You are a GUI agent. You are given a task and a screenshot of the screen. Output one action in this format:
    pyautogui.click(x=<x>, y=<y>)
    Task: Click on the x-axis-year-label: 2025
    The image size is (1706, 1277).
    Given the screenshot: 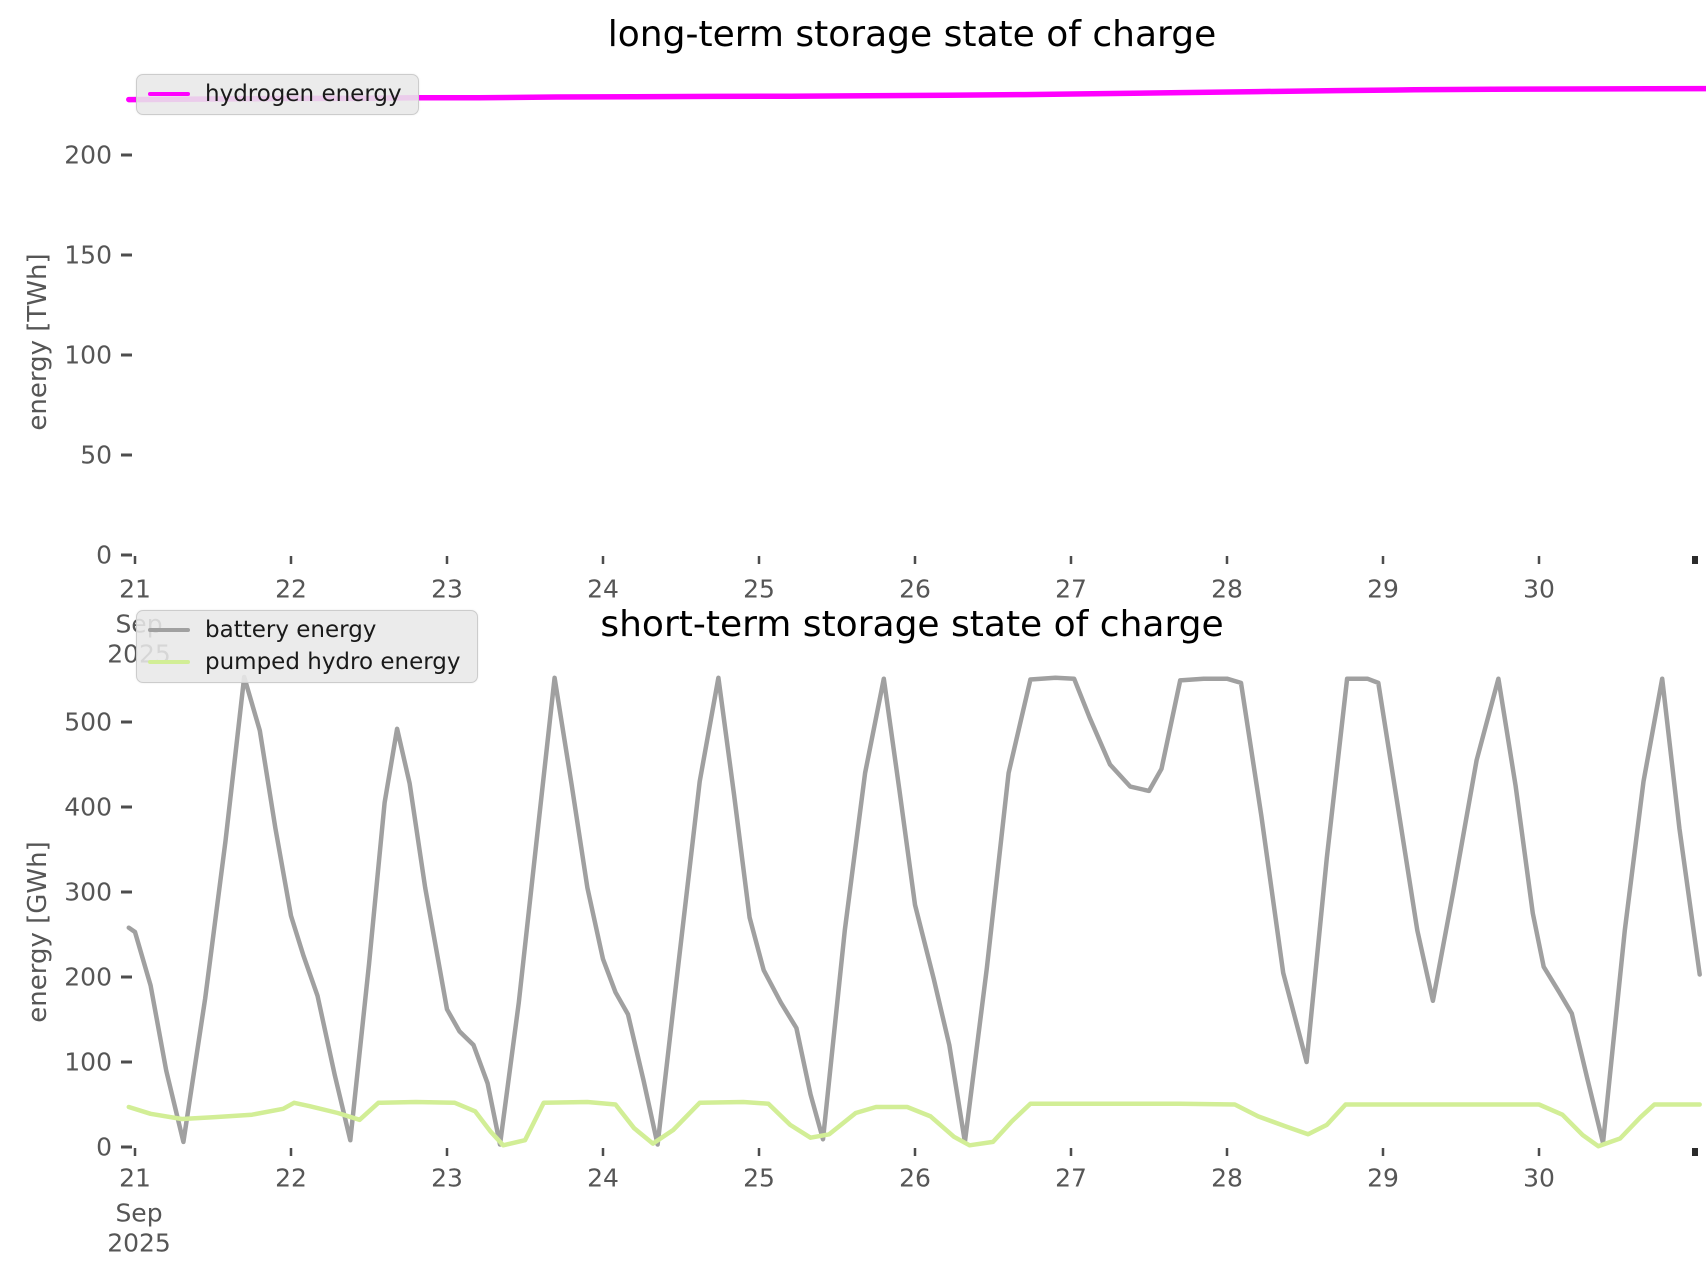 What is the action you would take?
    pyautogui.click(x=139, y=1243)
    